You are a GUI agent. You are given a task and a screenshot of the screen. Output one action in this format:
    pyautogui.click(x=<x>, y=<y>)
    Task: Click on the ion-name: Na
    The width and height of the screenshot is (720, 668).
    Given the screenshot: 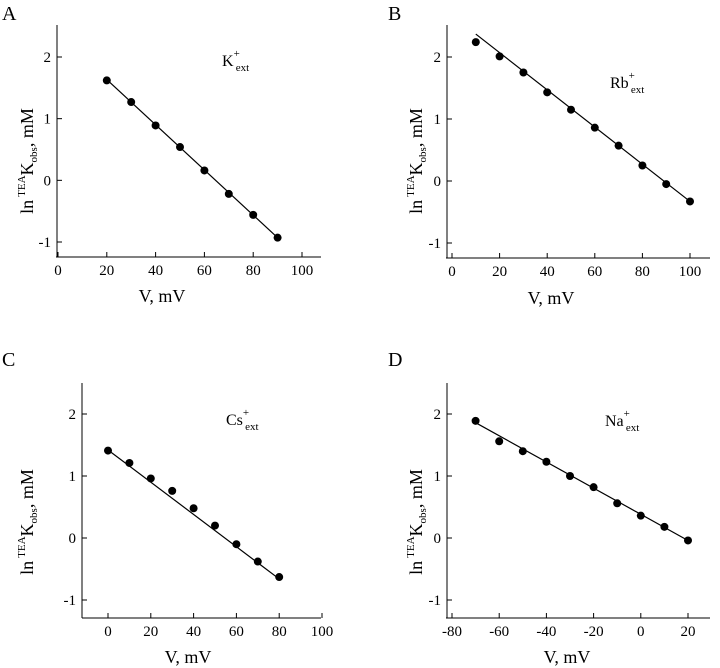 What is the action you would take?
    pyautogui.click(x=614, y=421)
    